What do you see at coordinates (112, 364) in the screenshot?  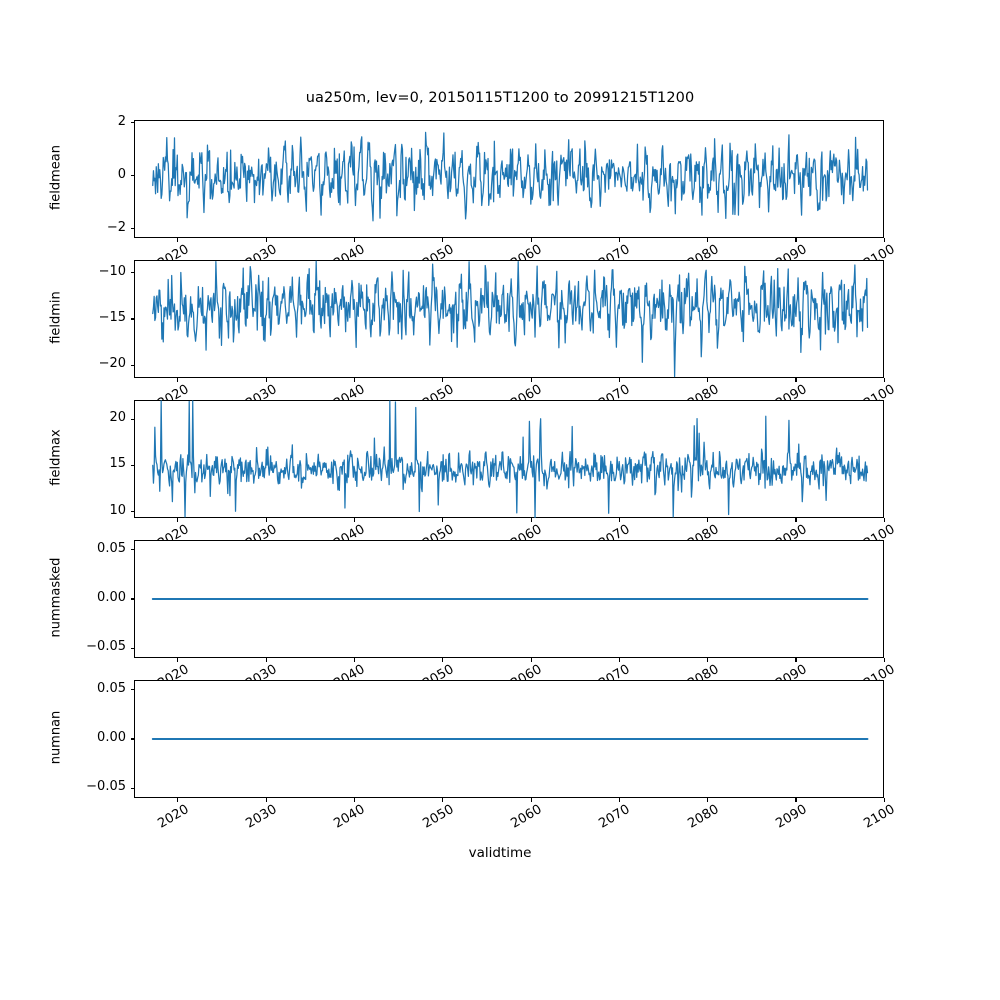 I see `y-tick-label-fieldmin-2: −20` at bounding box center [112, 364].